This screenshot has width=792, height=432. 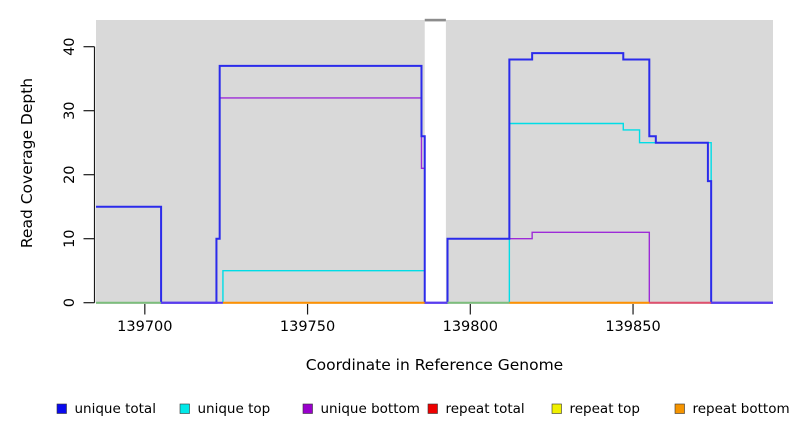 What do you see at coordinates (556, 408) in the screenshot?
I see `legend-swatch-repeat-top` at bounding box center [556, 408].